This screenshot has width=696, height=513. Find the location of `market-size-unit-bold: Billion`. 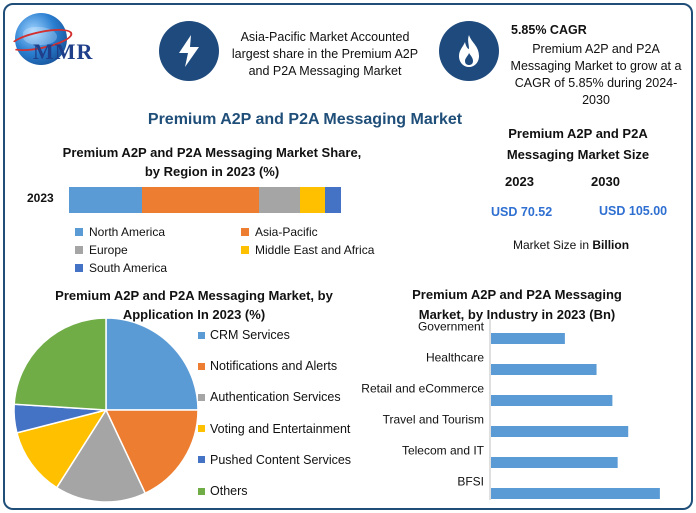

market-size-unit-bold: Billion is located at coordinates (611, 245).